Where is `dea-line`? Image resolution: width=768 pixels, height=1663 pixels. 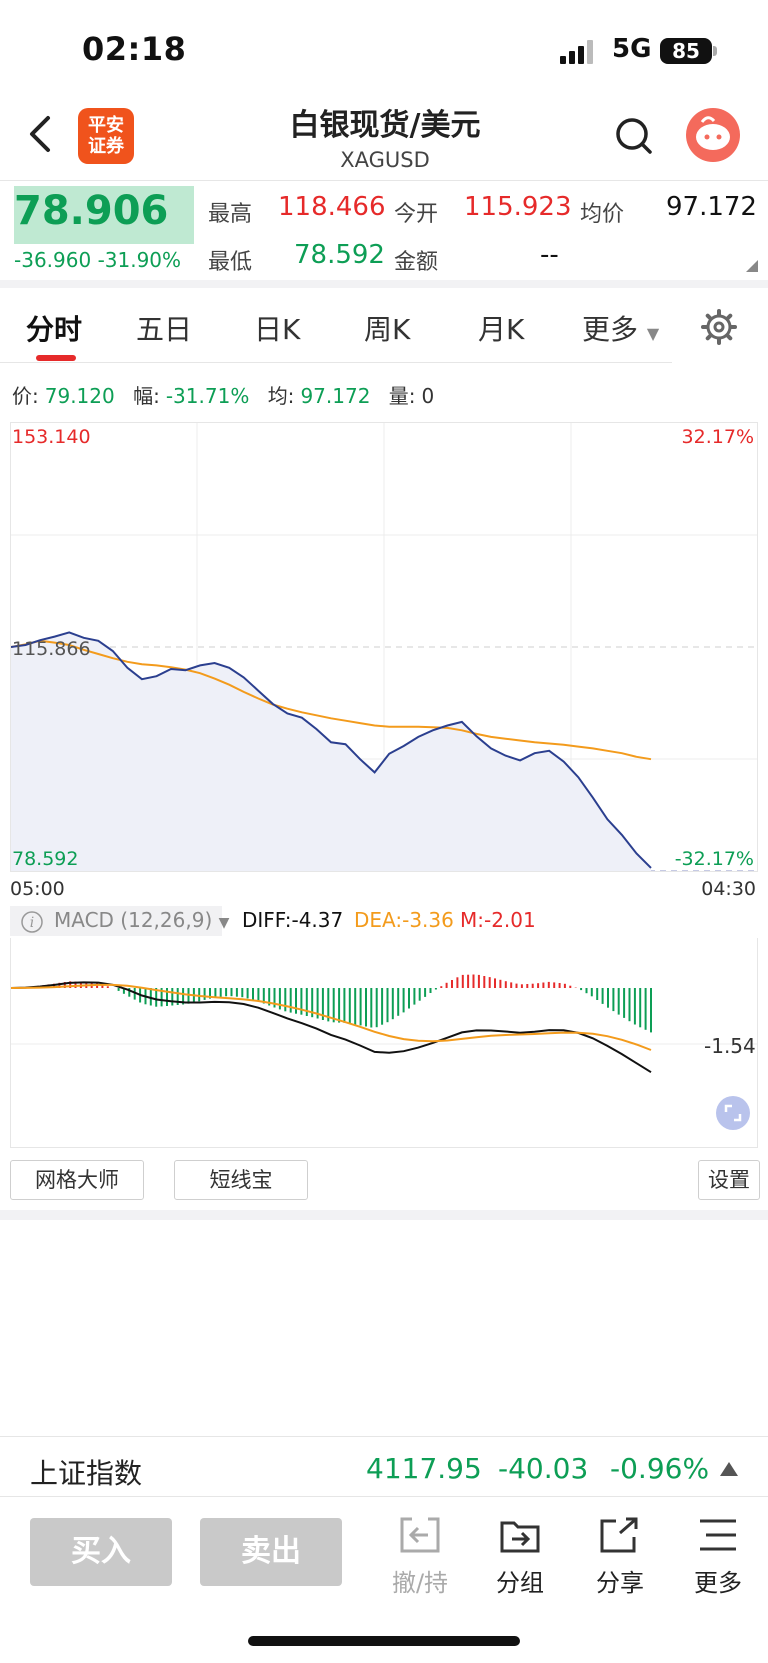
dea-line is located at coordinates (331, 1017).